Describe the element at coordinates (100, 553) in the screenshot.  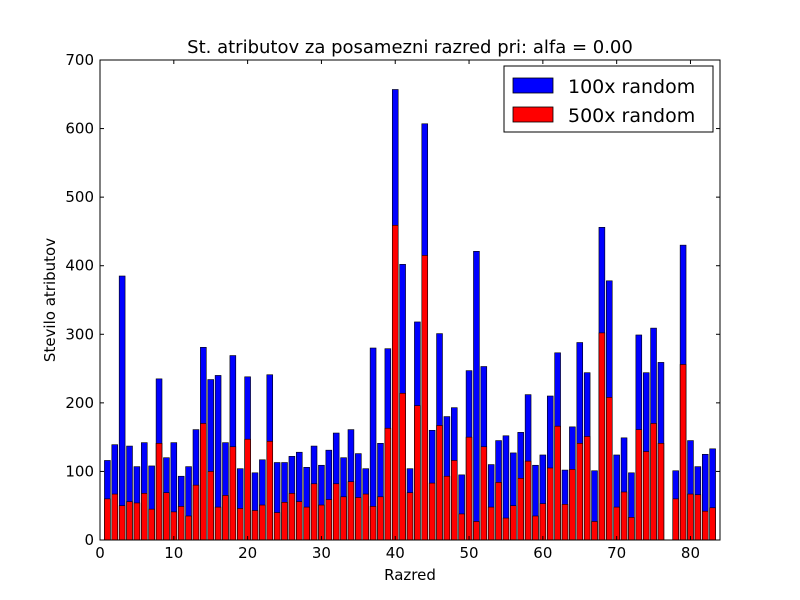
I see `x-tick-label: 0` at that location.